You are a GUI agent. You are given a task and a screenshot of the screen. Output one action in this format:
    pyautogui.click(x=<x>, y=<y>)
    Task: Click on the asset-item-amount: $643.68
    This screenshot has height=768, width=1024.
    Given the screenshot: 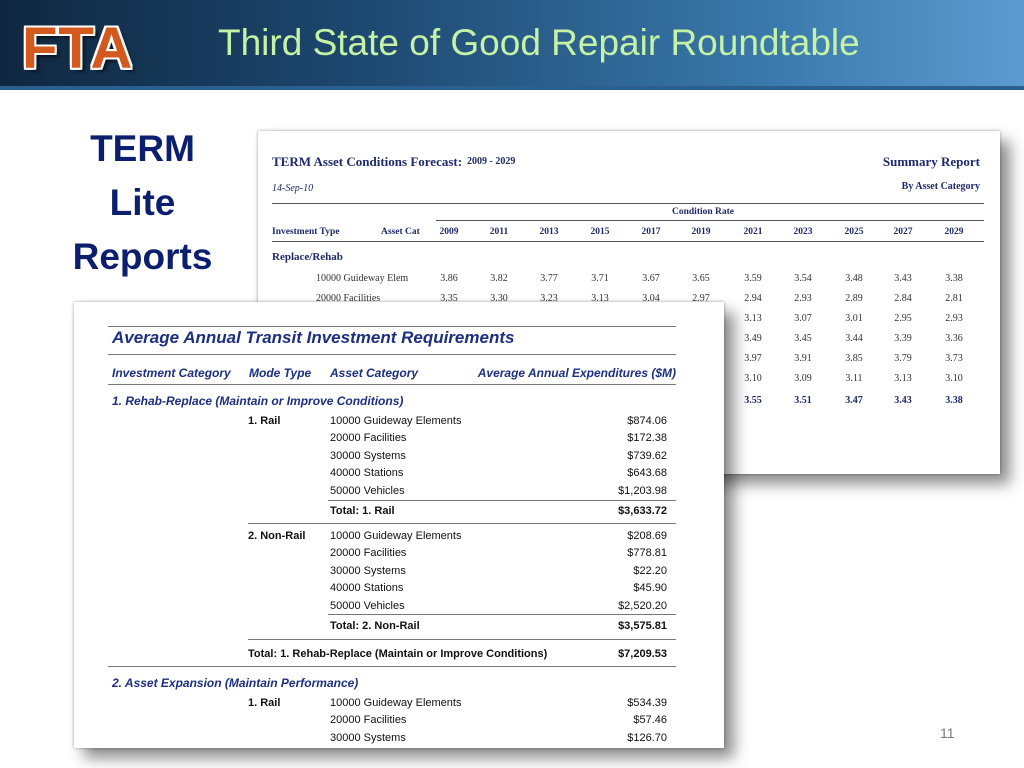 What is the action you would take?
    pyautogui.click(x=647, y=473)
    